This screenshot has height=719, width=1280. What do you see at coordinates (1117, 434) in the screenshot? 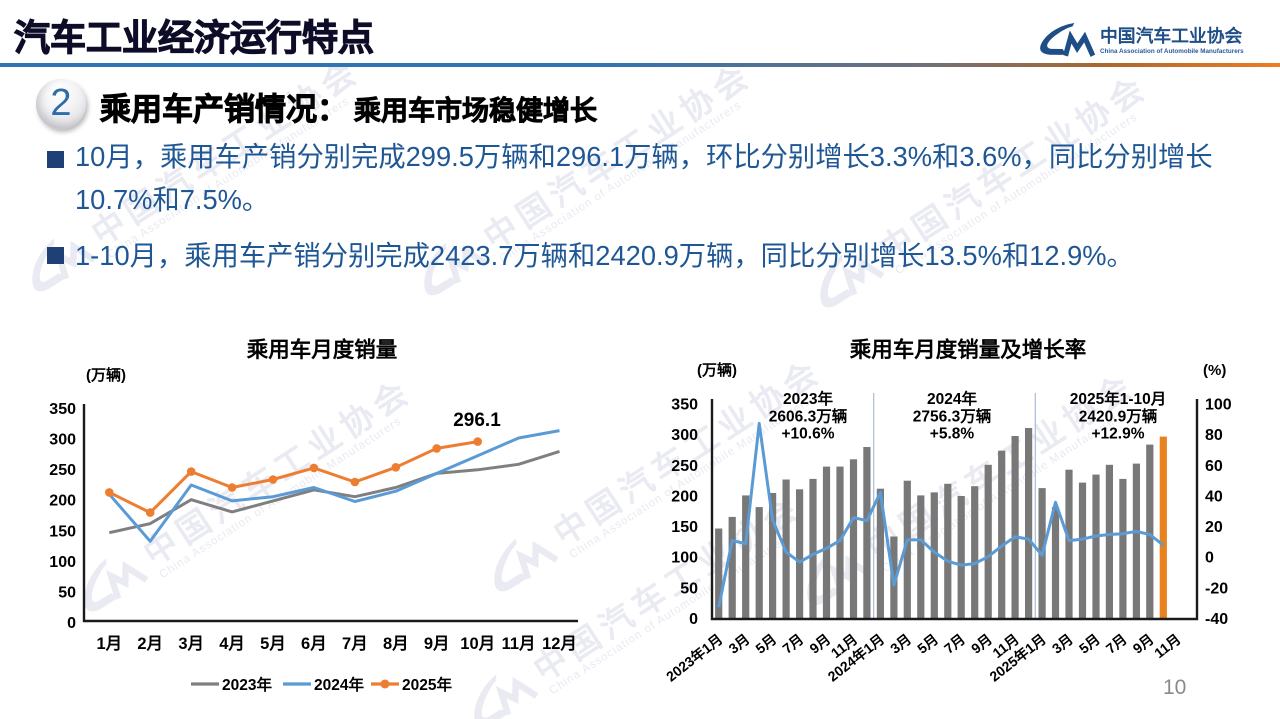
I see `svg-text: +12.9%` at bounding box center [1117, 434].